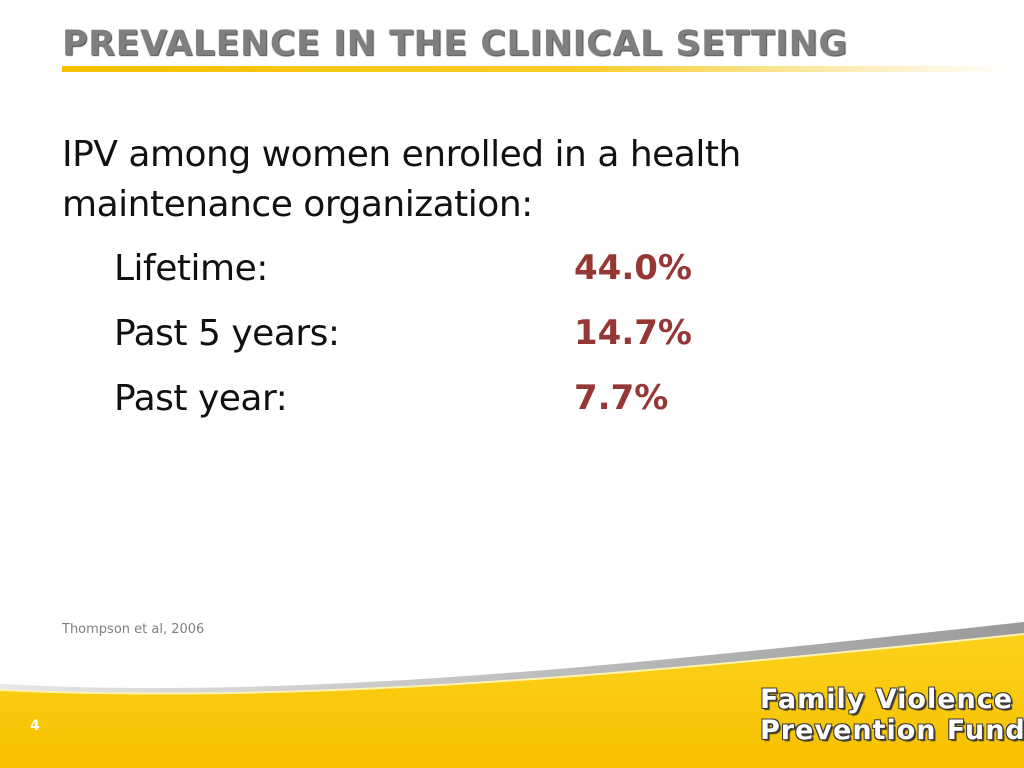 The image size is (1024, 768). What do you see at coordinates (227, 333) in the screenshot?
I see `stat-label: Past 5 years:` at bounding box center [227, 333].